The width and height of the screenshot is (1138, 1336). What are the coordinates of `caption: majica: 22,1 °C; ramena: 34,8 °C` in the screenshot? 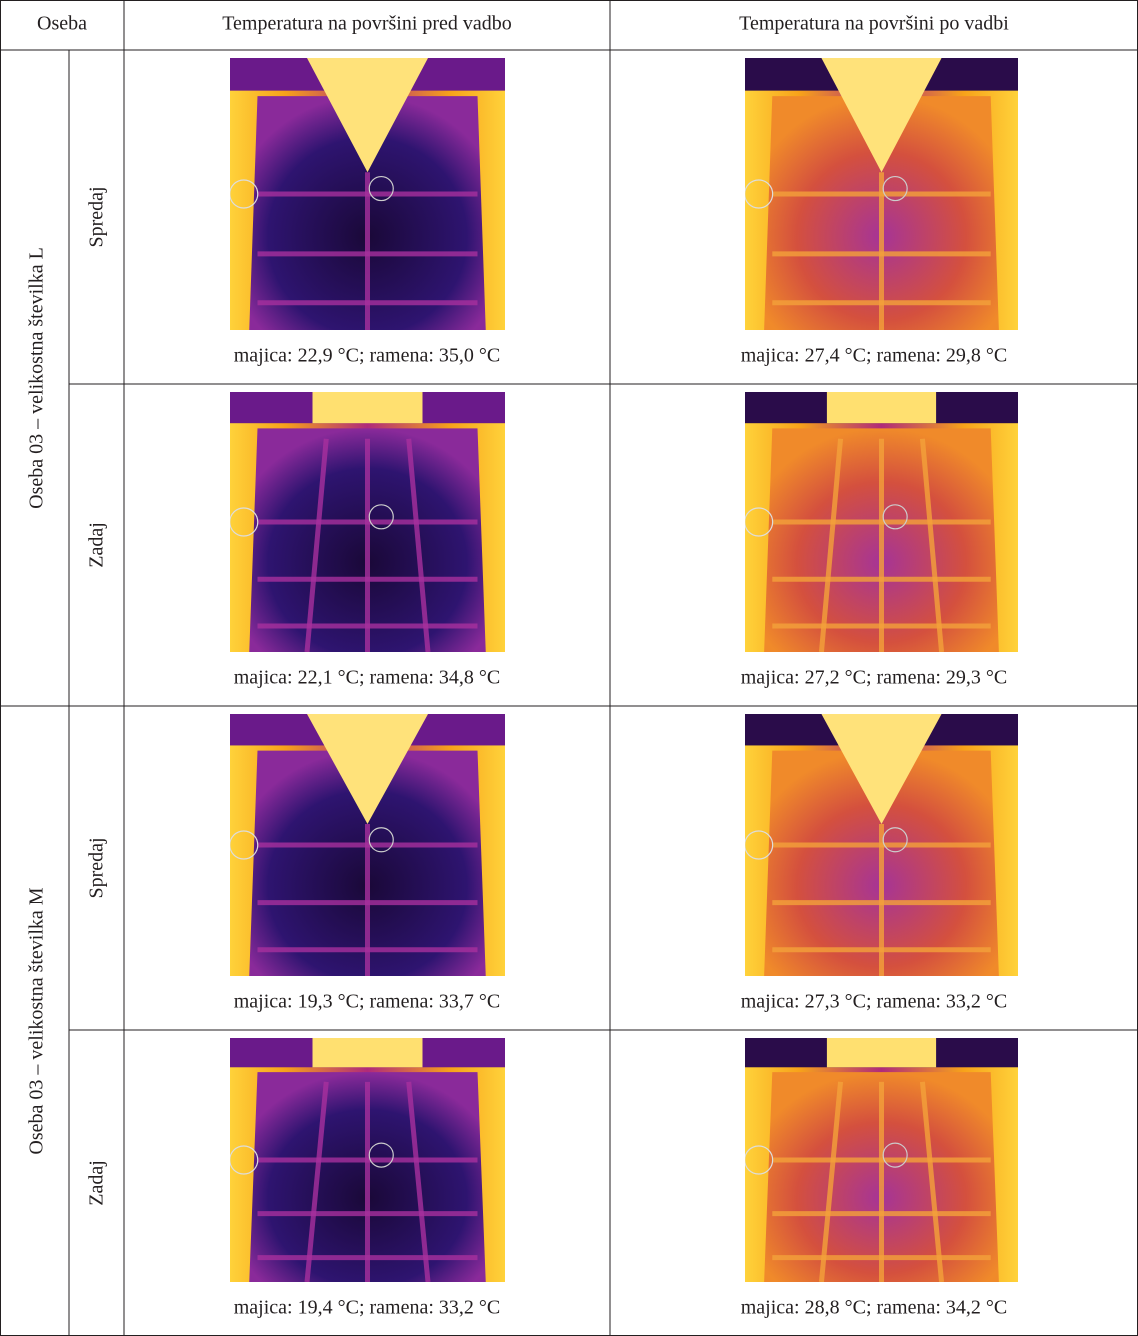 It's located at (367, 678).